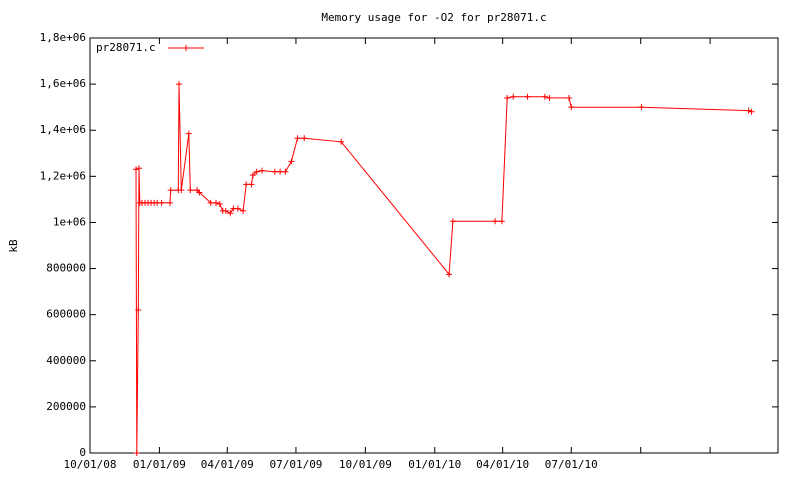  Describe the element at coordinates (63, 175) in the screenshot. I see `y-tick-label: 1,2e+06` at that location.